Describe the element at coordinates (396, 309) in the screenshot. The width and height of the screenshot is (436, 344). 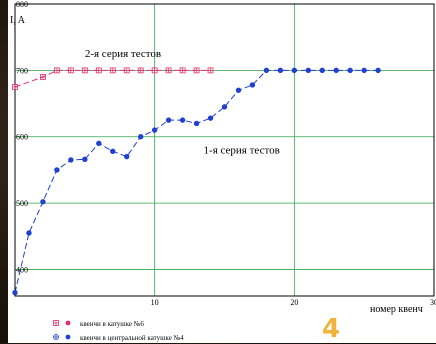
I see `x-axis-label: номер квенч` at that location.